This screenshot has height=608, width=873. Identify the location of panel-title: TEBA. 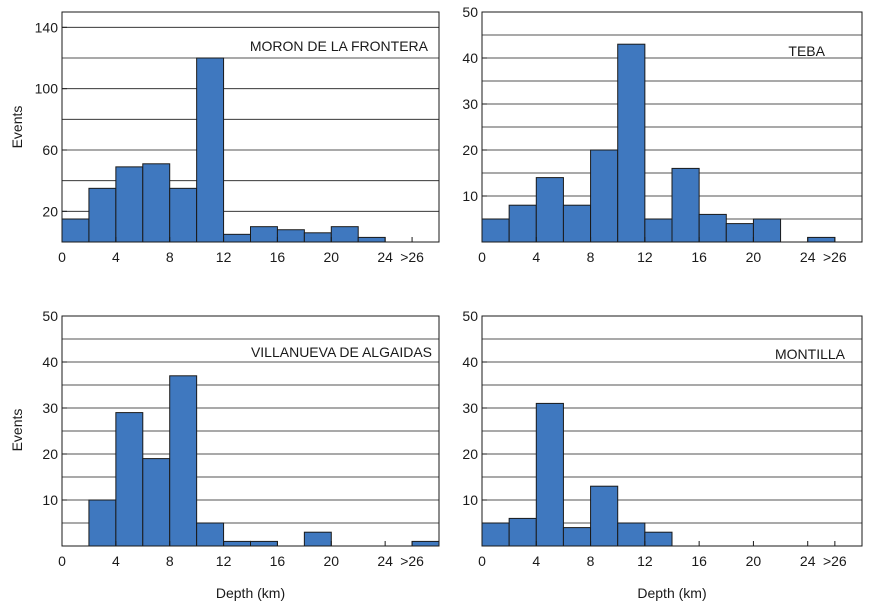
(806, 51).